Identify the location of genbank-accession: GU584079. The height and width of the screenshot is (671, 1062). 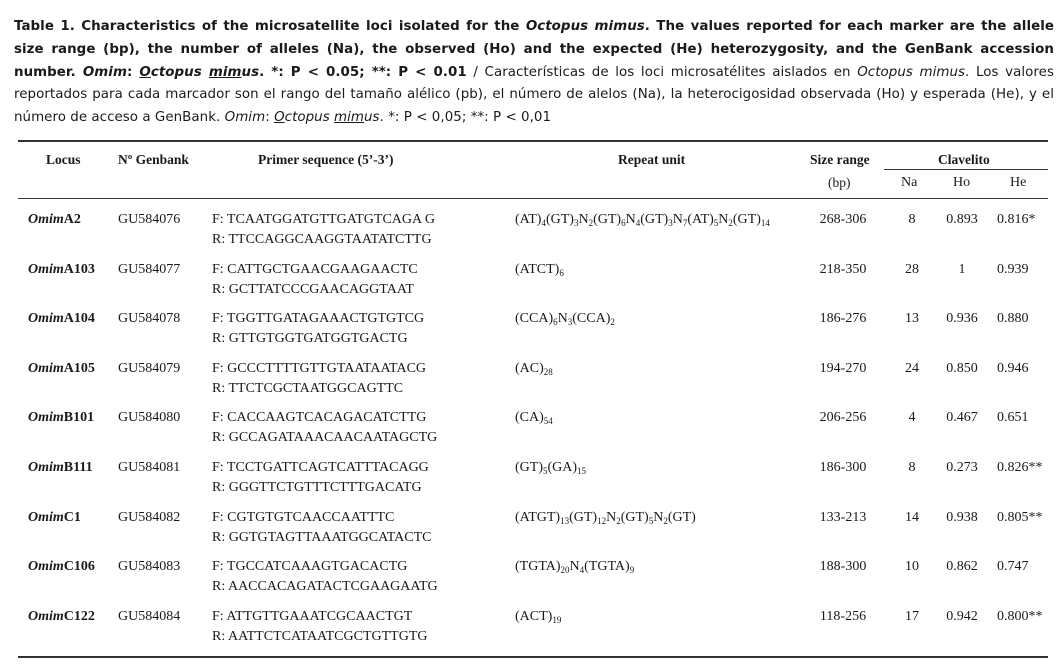
(149, 368).